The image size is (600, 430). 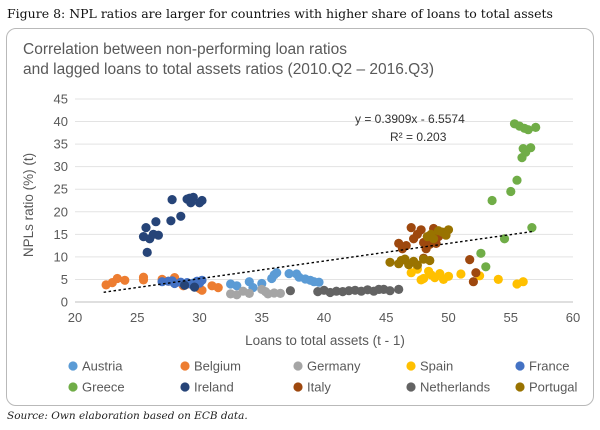 What do you see at coordinates (549, 366) in the screenshot?
I see `legend-label-france: France` at bounding box center [549, 366].